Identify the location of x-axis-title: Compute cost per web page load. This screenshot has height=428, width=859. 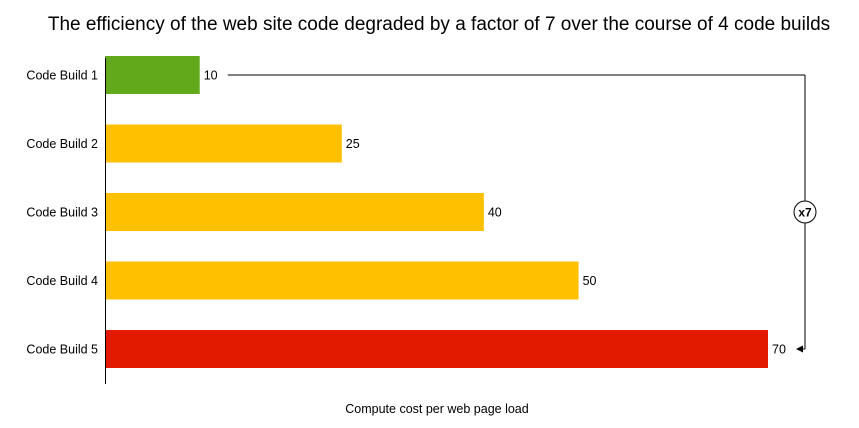
(436, 409).